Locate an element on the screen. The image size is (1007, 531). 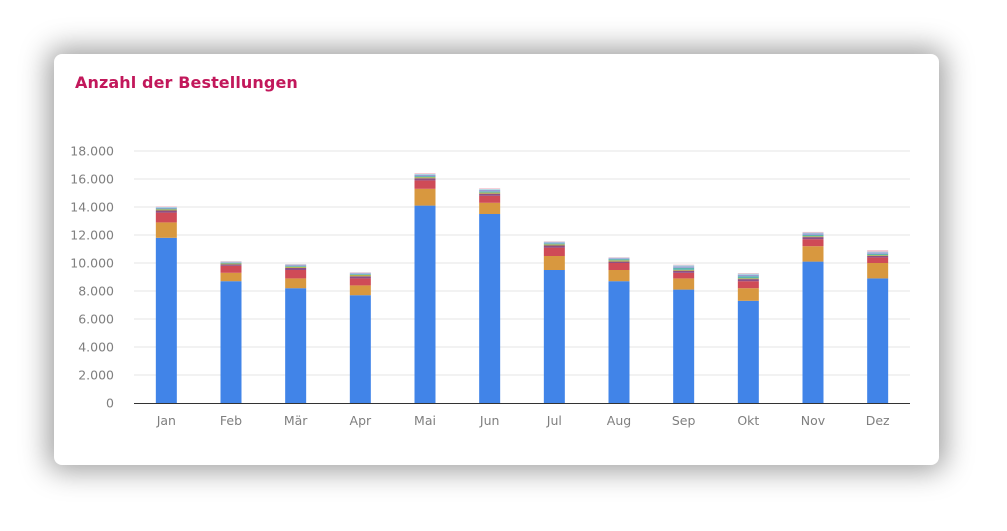
bar-stack-mai is located at coordinates (425, 288).